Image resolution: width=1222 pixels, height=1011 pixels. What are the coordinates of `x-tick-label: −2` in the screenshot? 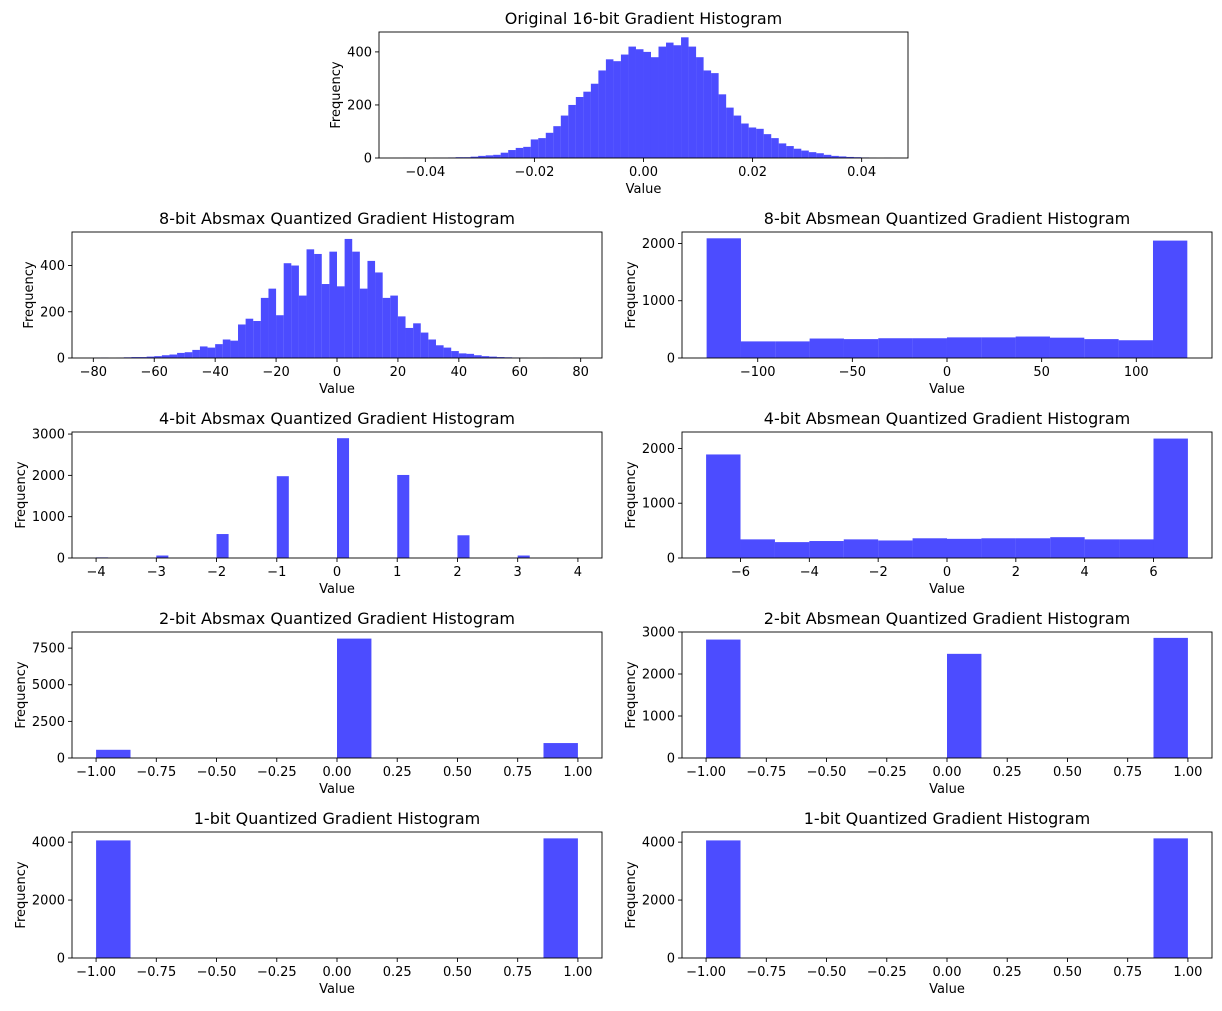 It's located at (878, 572).